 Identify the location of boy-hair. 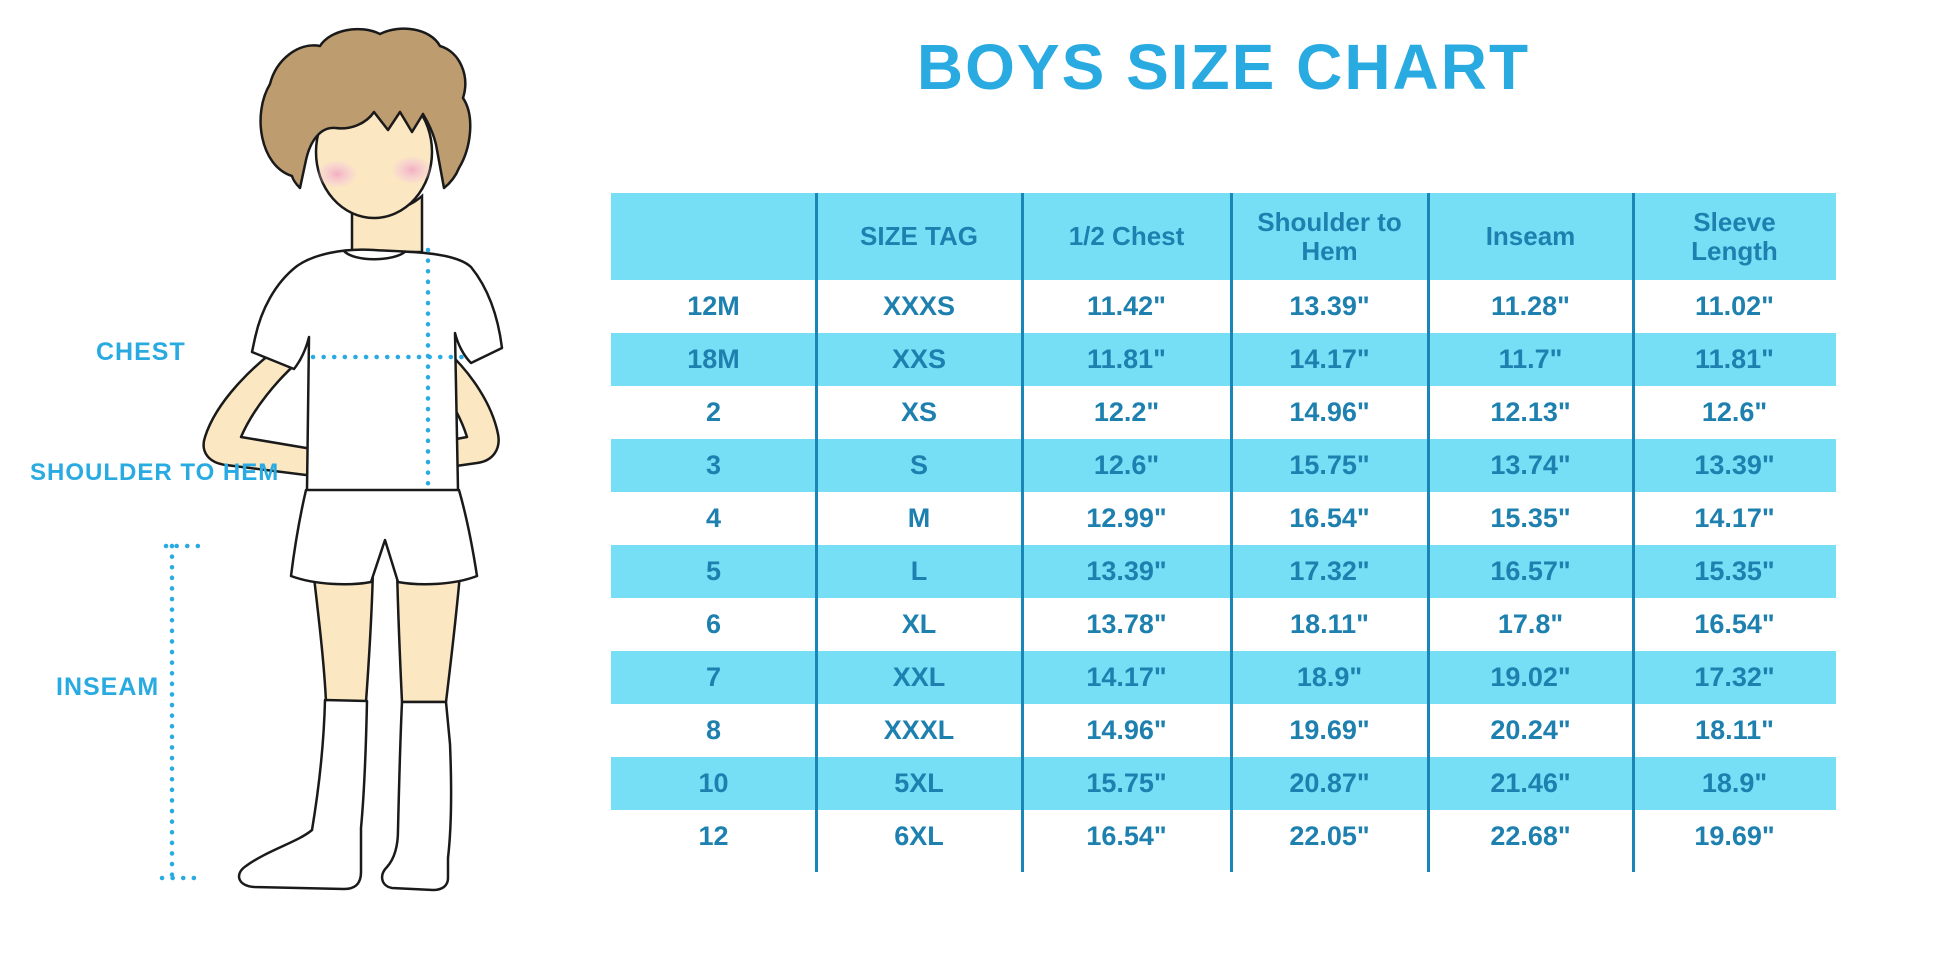
(365, 108).